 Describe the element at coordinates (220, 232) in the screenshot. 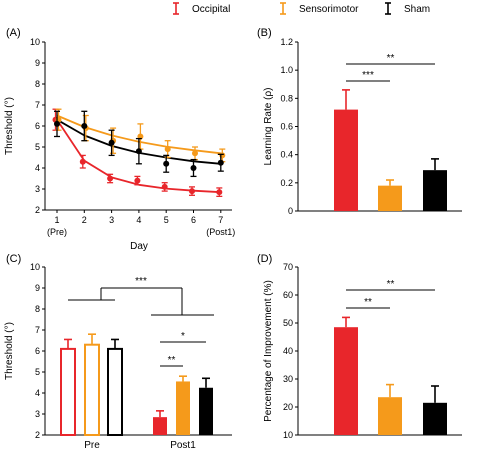

I see `x-sublabel-post1-a: (Post1)` at that location.